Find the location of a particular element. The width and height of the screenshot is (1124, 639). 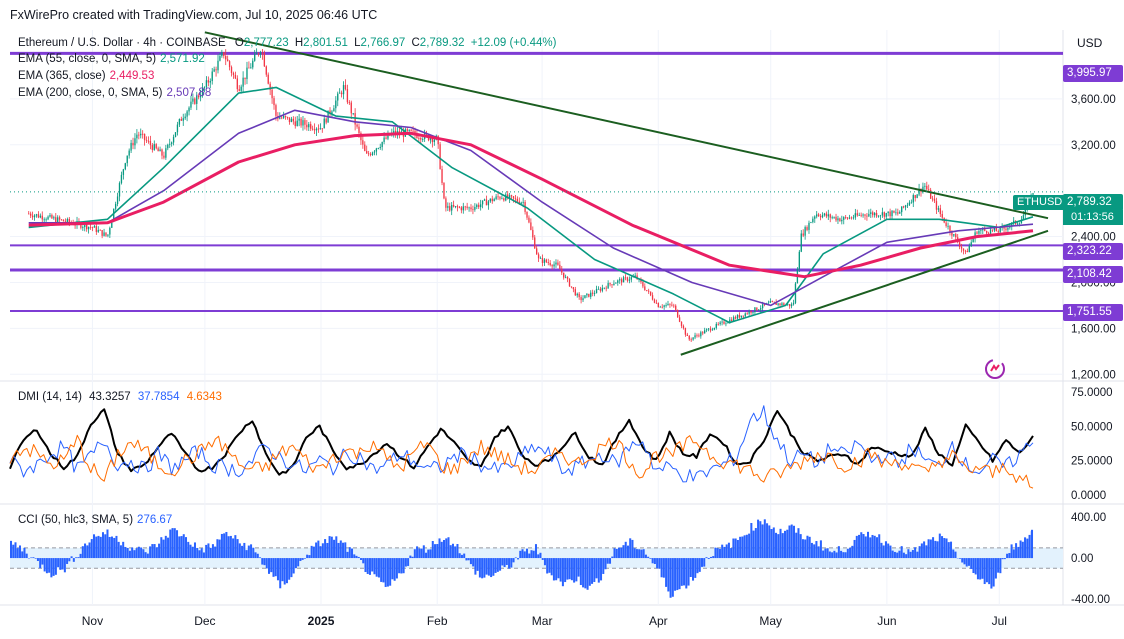

legend-symbol: Ethereum / U.S. Dollar · 4h · COINBASE is located at coordinates (122, 43).